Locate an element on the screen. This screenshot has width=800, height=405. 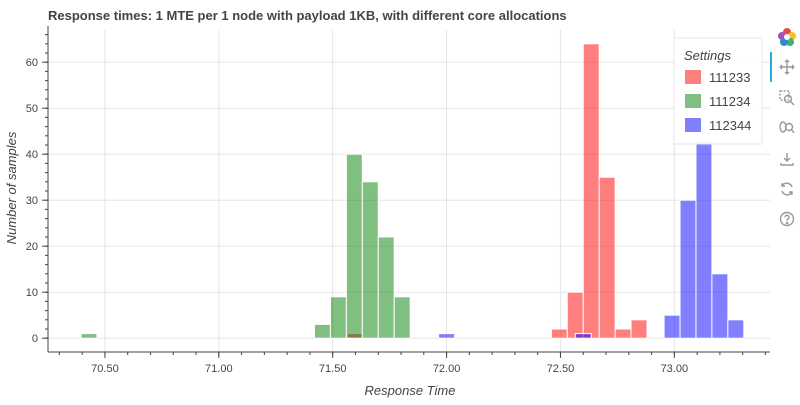
legend-label-112344: 112344 is located at coordinates (730, 125).